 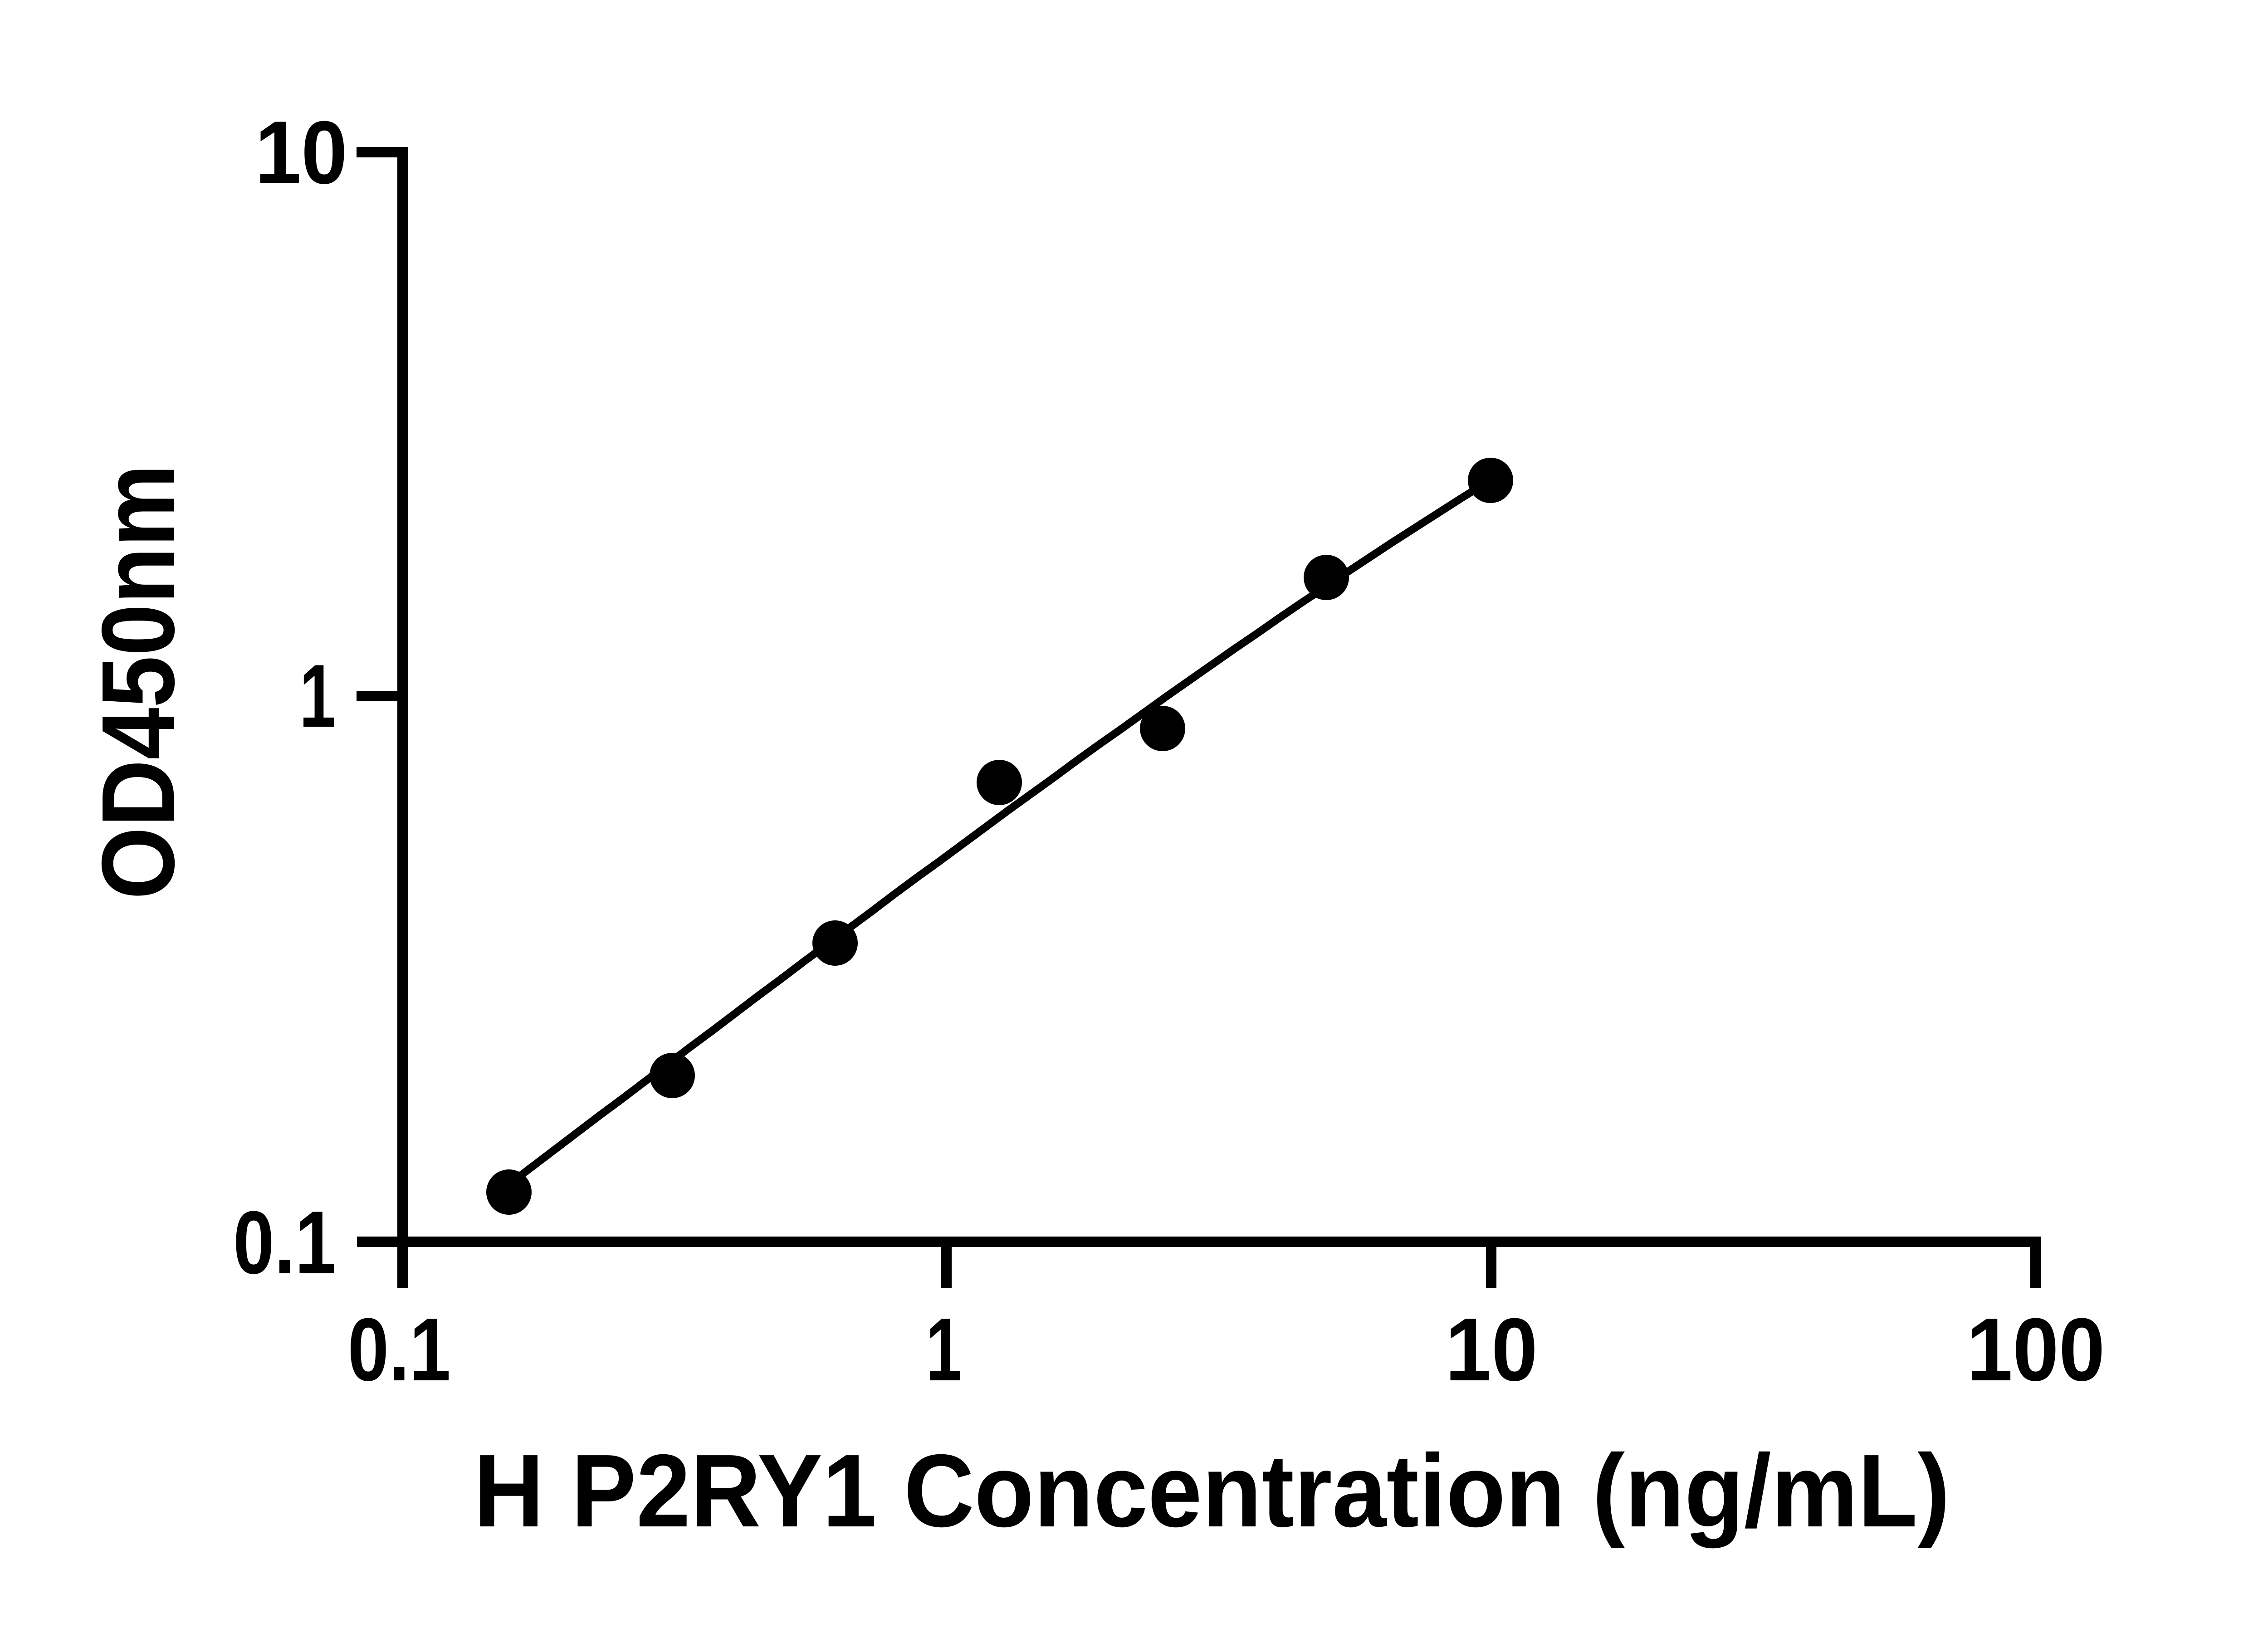 I want to click on svg-text: H P2RY1 Concentration (ng/mL), so click(x=1212, y=1491).